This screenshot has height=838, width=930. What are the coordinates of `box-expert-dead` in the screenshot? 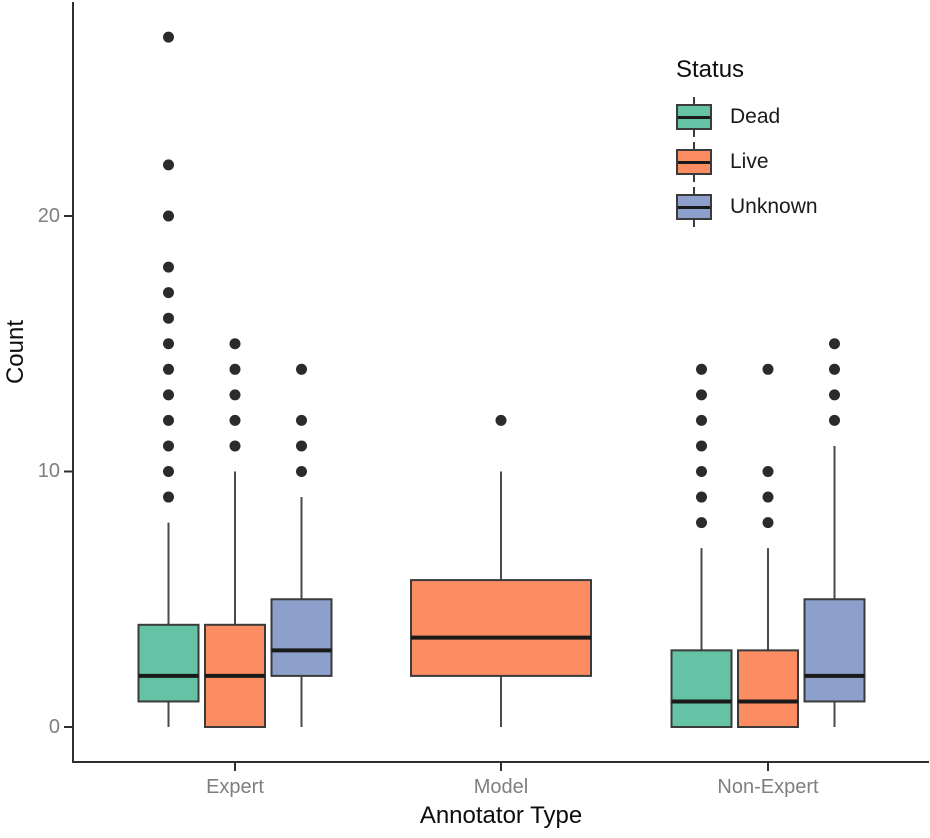 It's located at (168, 663).